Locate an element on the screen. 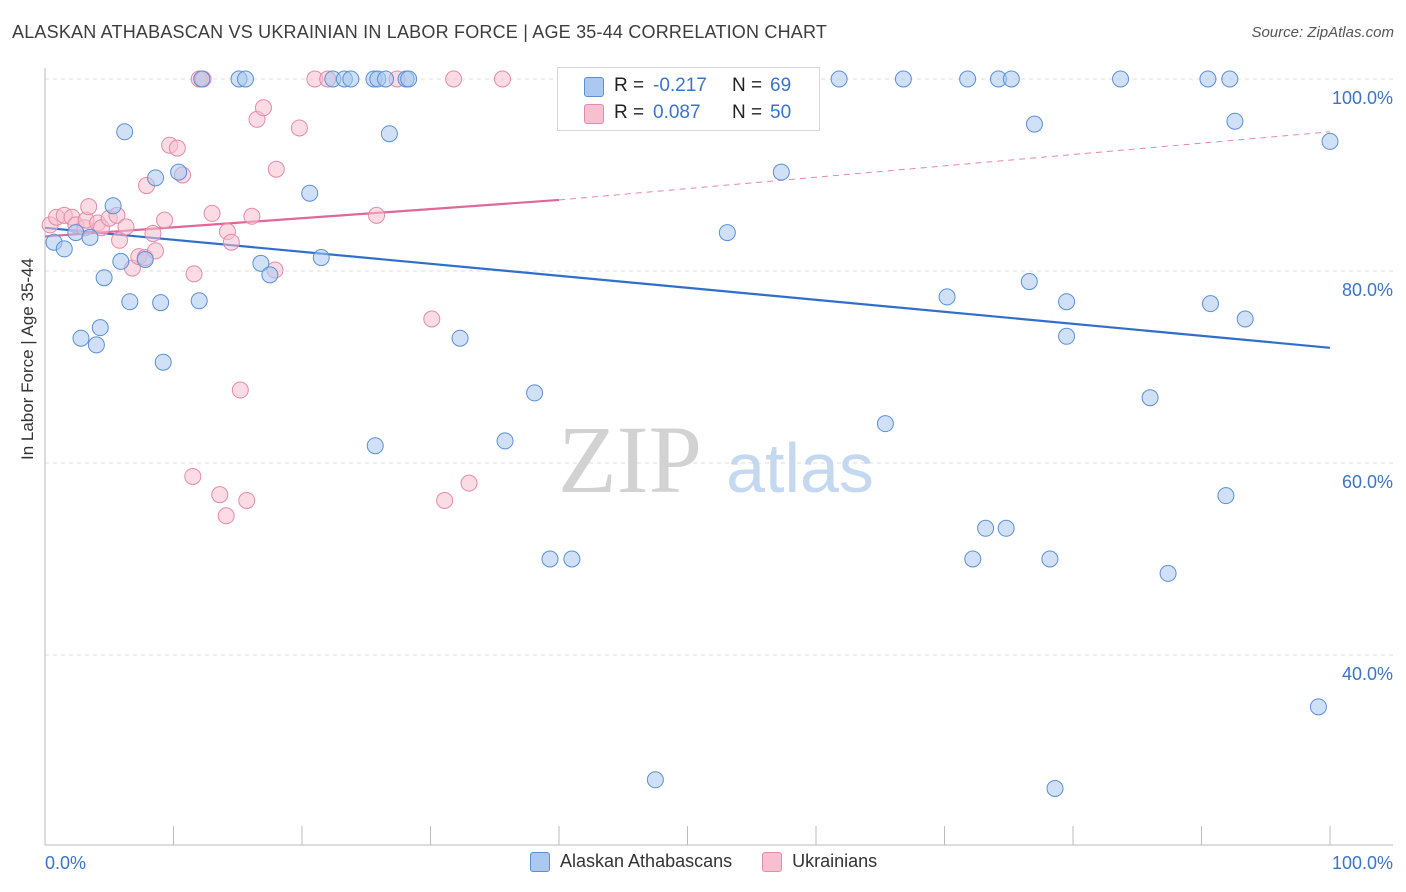  y-tick-label: 80.0% is located at coordinates (1367, 290).